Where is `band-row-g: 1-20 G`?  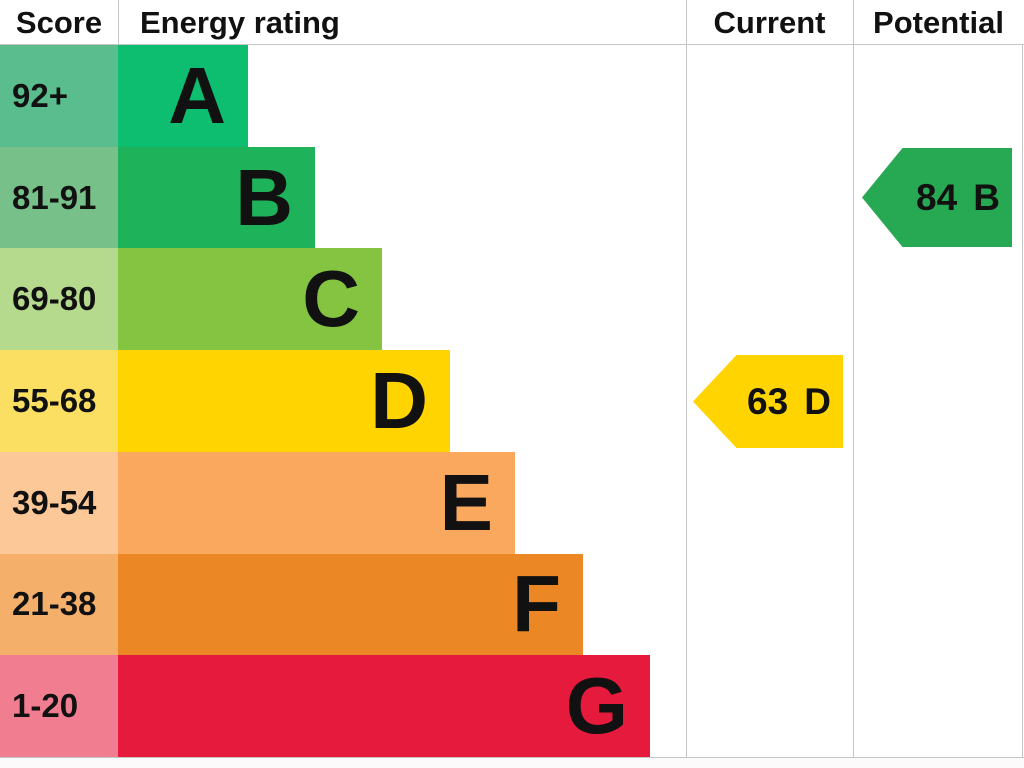
band-row-g: 1-20 G is located at coordinates (512, 706).